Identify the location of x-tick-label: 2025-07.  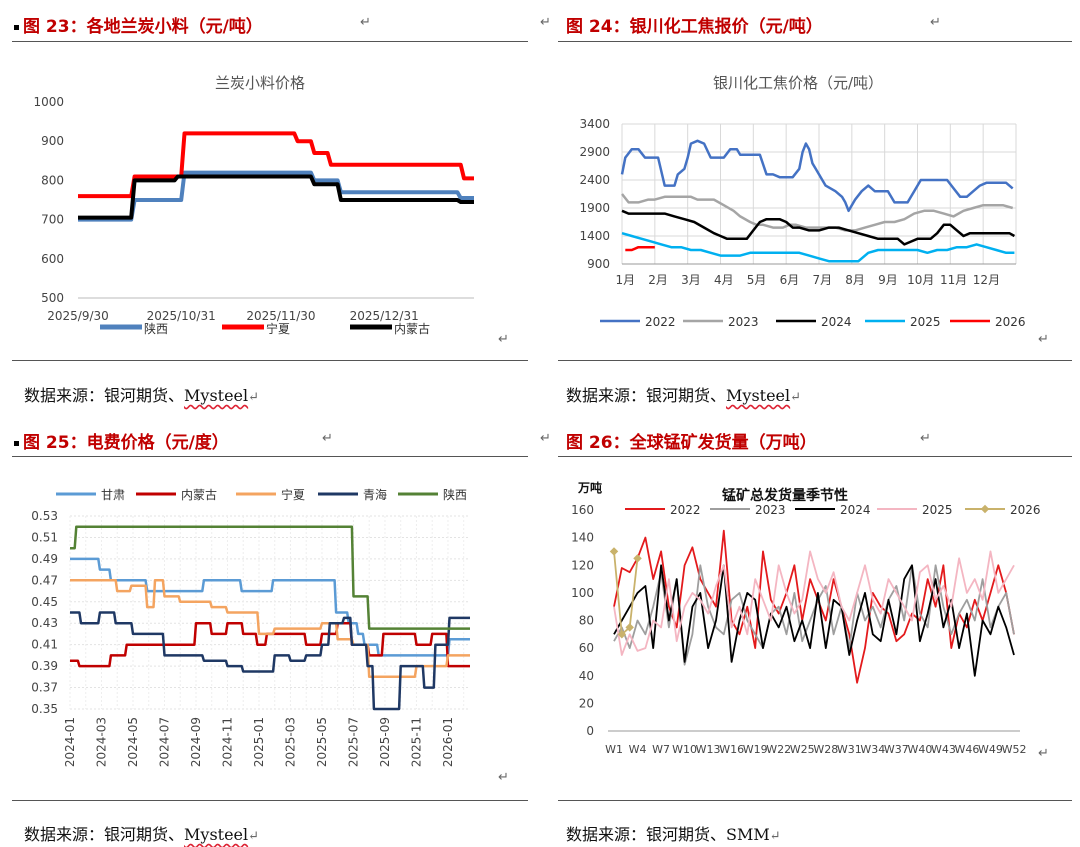
(353, 742).